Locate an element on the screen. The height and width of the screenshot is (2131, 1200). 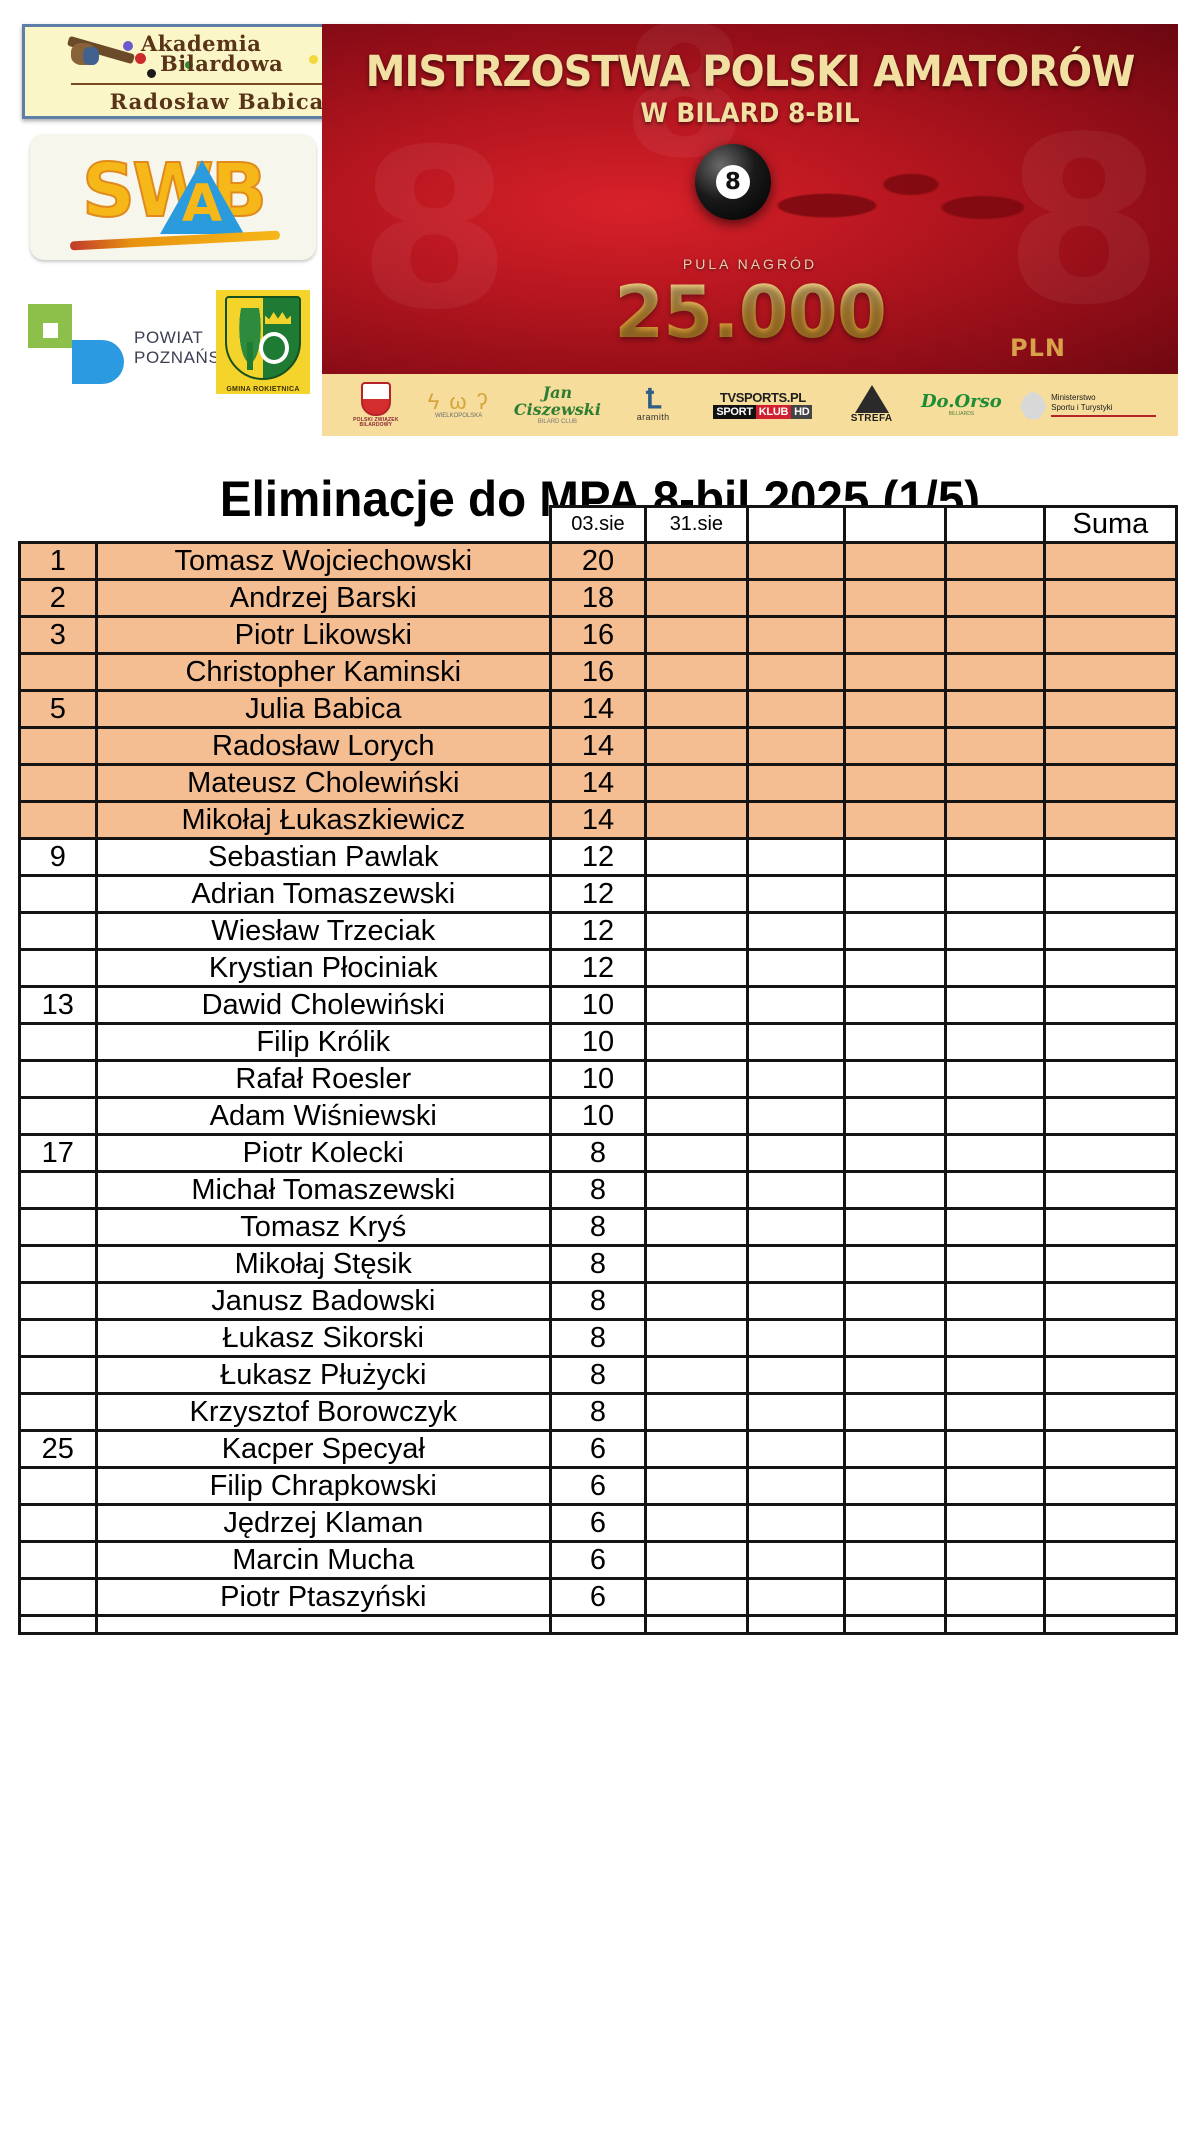
score-cell-1: 14 is located at coordinates (598, 783).